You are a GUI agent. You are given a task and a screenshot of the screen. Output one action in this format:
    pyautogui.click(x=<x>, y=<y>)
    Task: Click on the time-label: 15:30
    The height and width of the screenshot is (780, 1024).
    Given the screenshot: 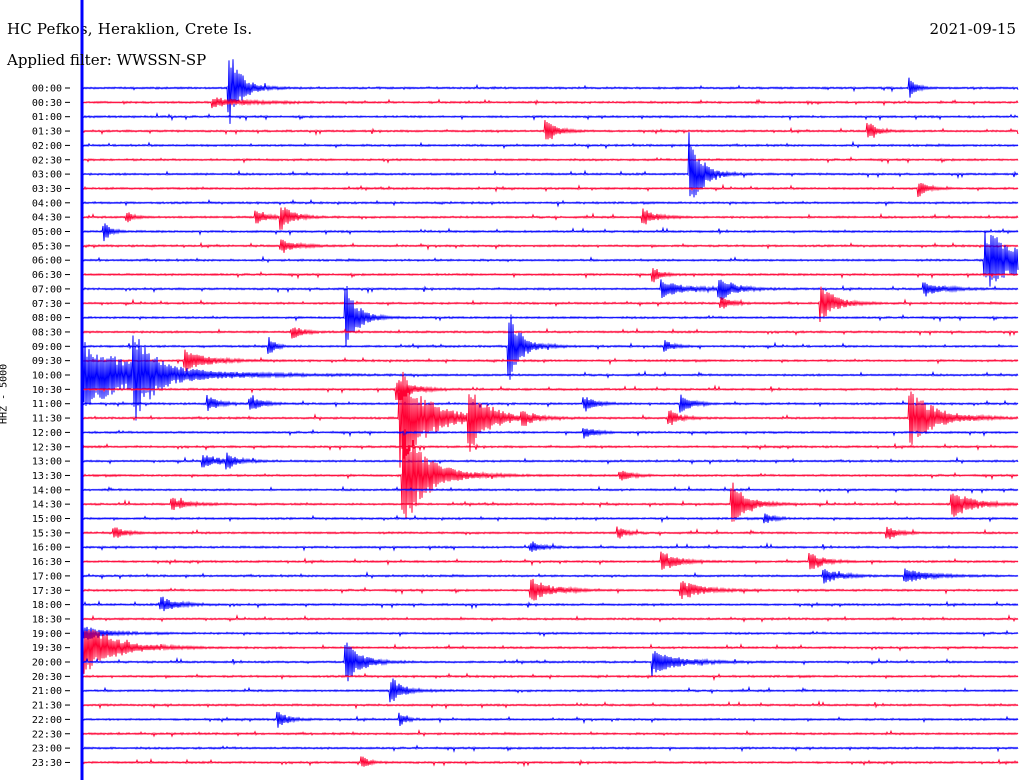 What is the action you would take?
    pyautogui.click(x=47, y=533)
    